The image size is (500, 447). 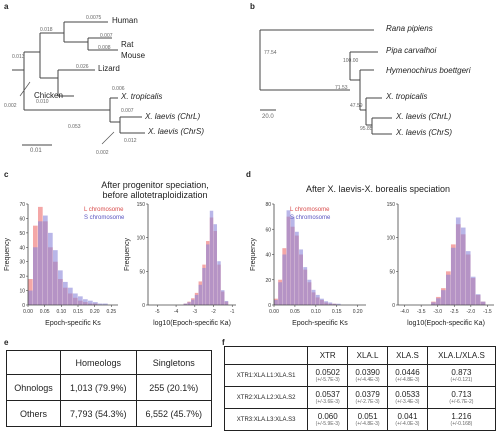 What do you see at coordinates (407, 96) in the screenshot?
I see `tree-b-taxon-xtrop: X. tropicalis` at bounding box center [407, 96].